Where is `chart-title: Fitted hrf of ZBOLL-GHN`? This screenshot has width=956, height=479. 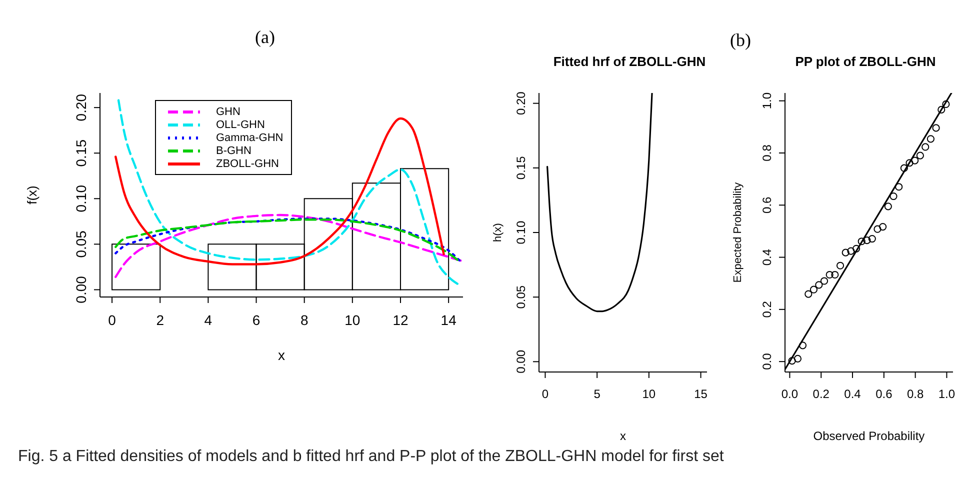 chart-title: Fitted hrf of ZBOLL-GHN is located at coordinates (629, 61).